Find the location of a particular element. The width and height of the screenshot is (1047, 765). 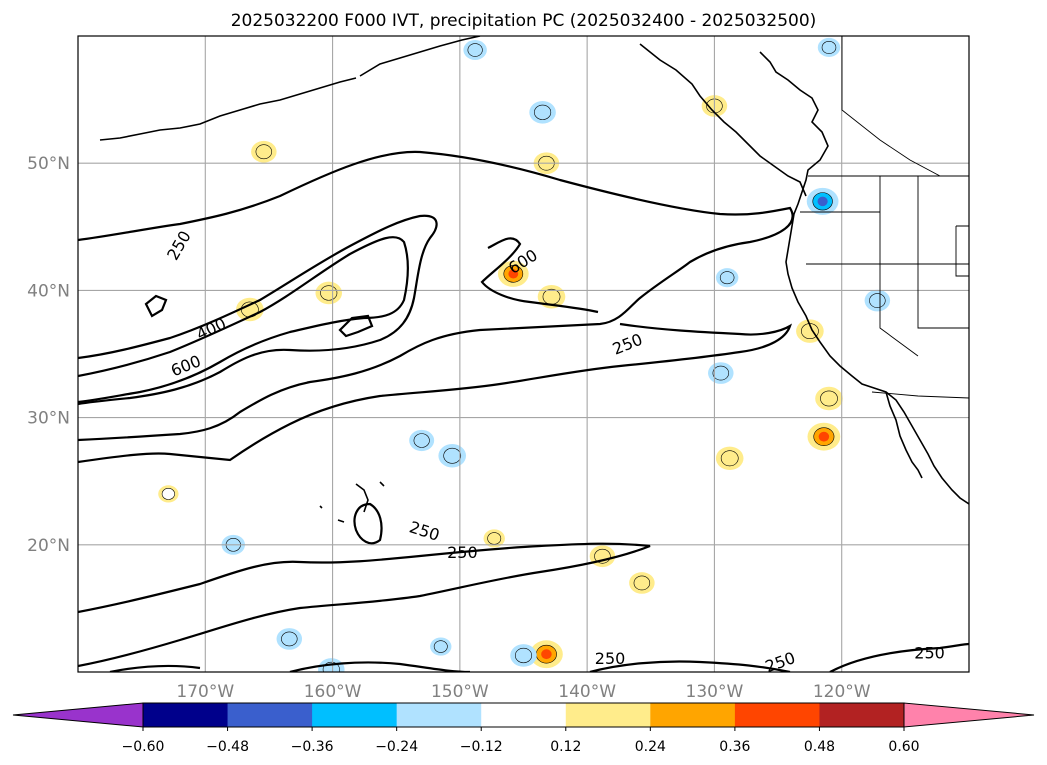

ivt-contour-250-tropical-c is located at coordinates (899, 657).